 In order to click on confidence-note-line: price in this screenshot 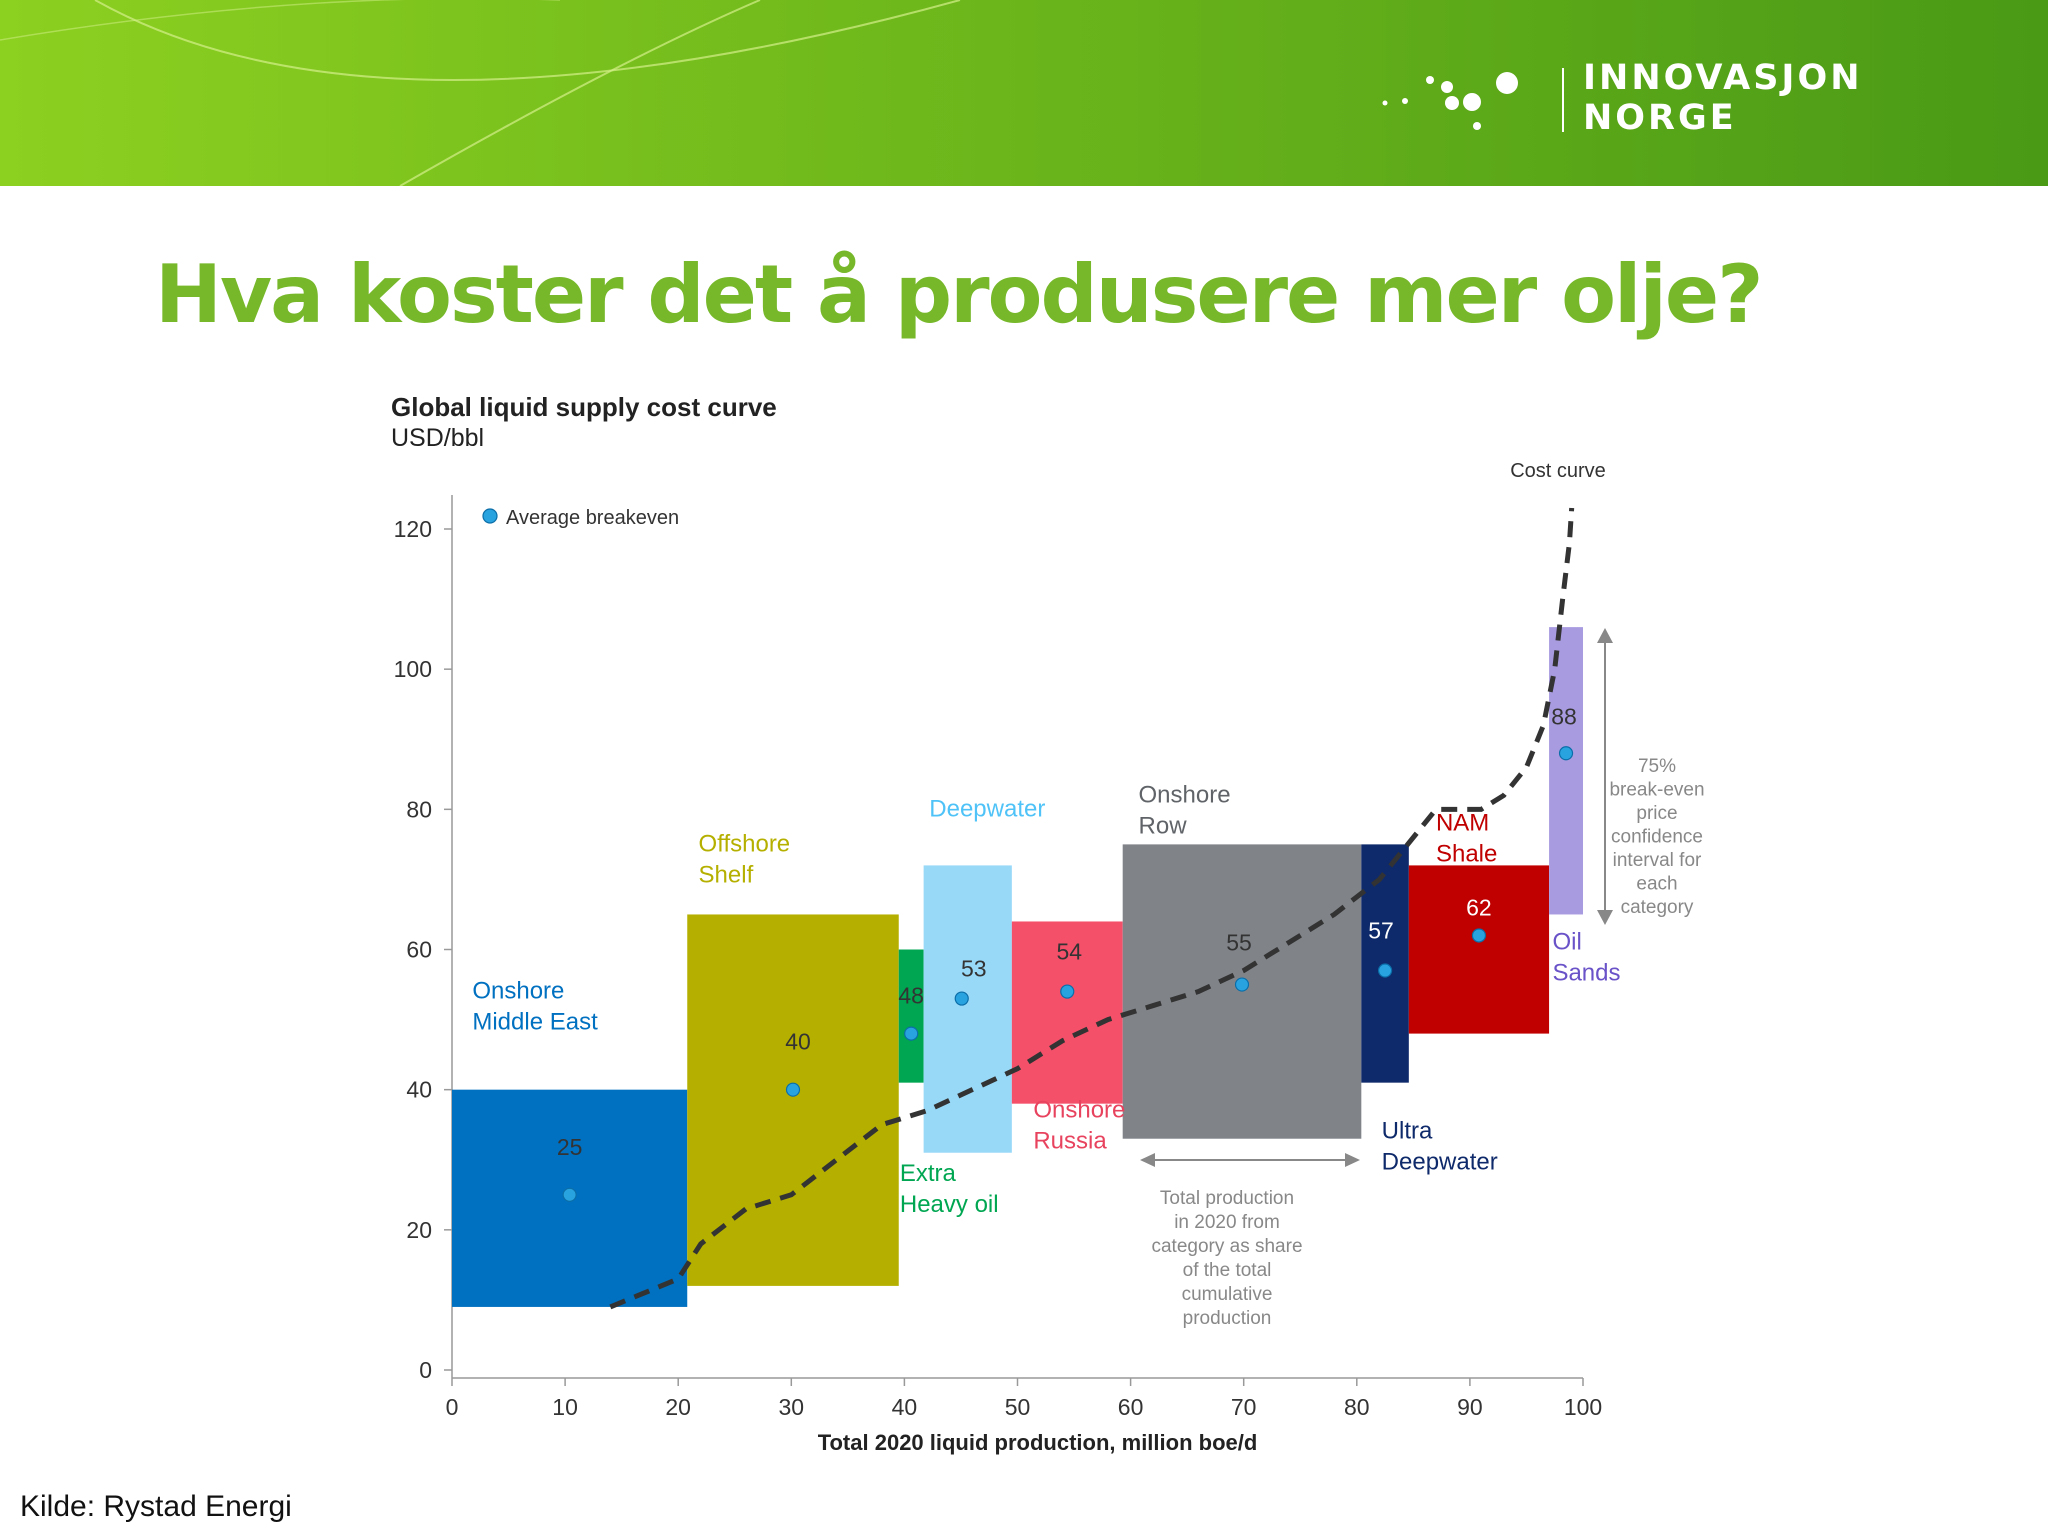, I will do `click(1656, 813)`.